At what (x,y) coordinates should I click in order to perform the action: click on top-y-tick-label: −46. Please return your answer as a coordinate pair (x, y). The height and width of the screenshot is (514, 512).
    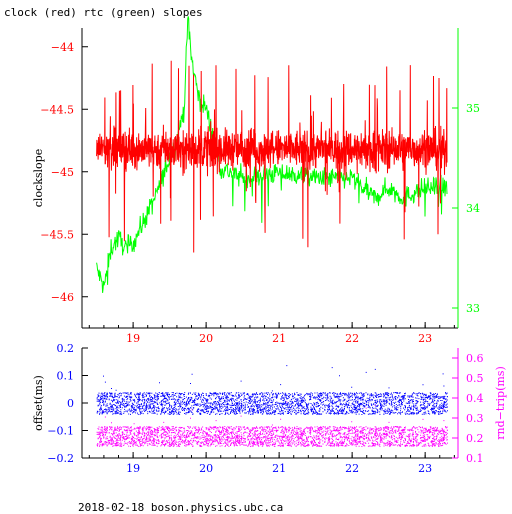
    Looking at the image, I should click on (62, 297).